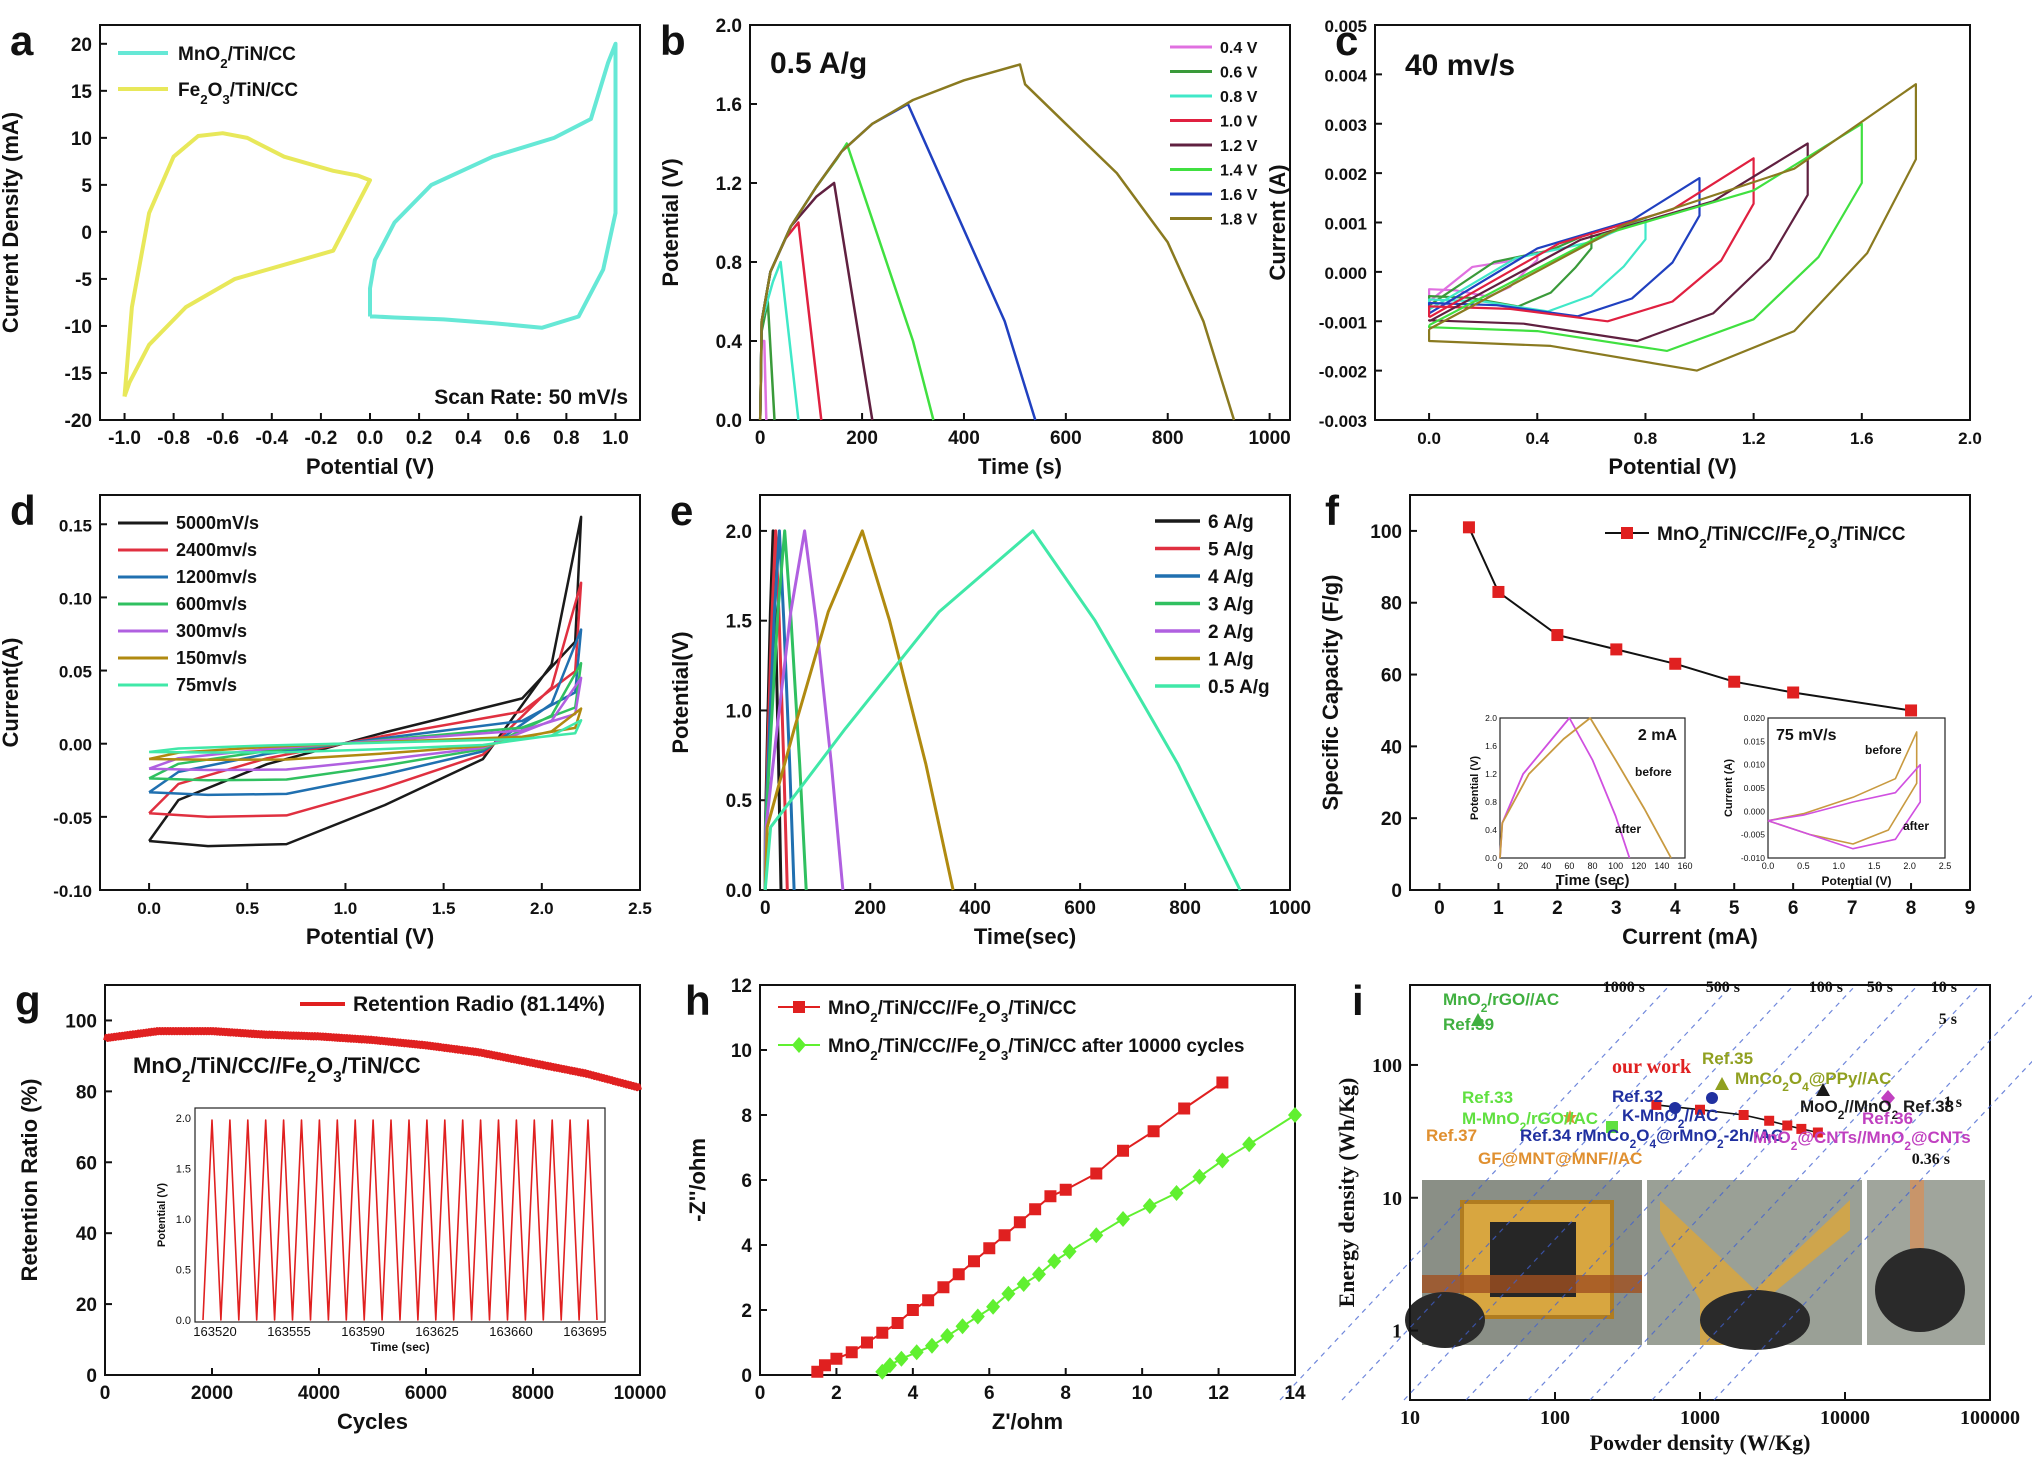 The width and height of the screenshot is (2032, 1460). I want to click on y-tick-label: 2, so click(746, 1311).